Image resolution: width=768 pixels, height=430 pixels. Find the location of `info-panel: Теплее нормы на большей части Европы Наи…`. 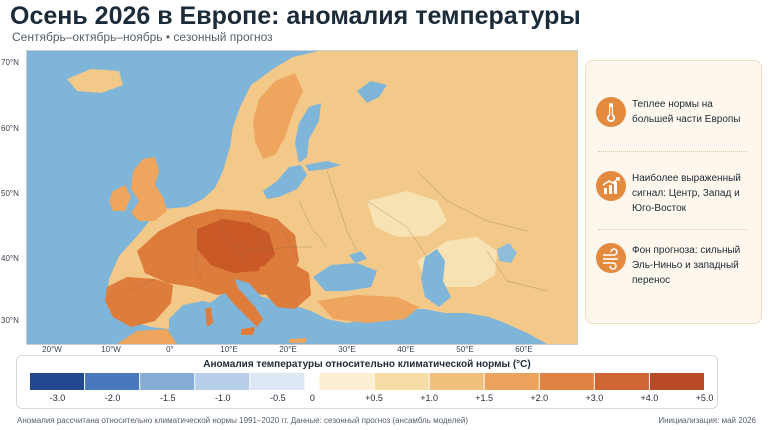

info-panel: Теплее нормы на большей части Европы Наи… is located at coordinates (673, 192).